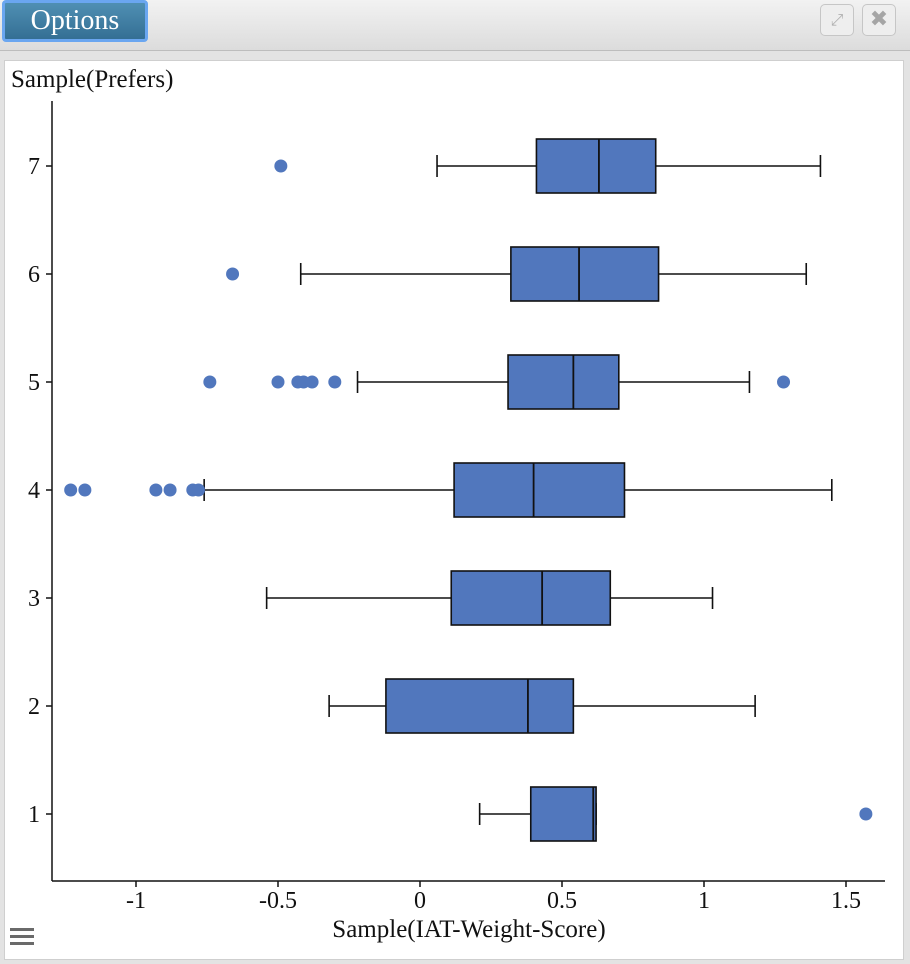  Describe the element at coordinates (468, 929) in the screenshot. I see `x-axis-label: Sample(IAT-Weight-Score)` at that location.